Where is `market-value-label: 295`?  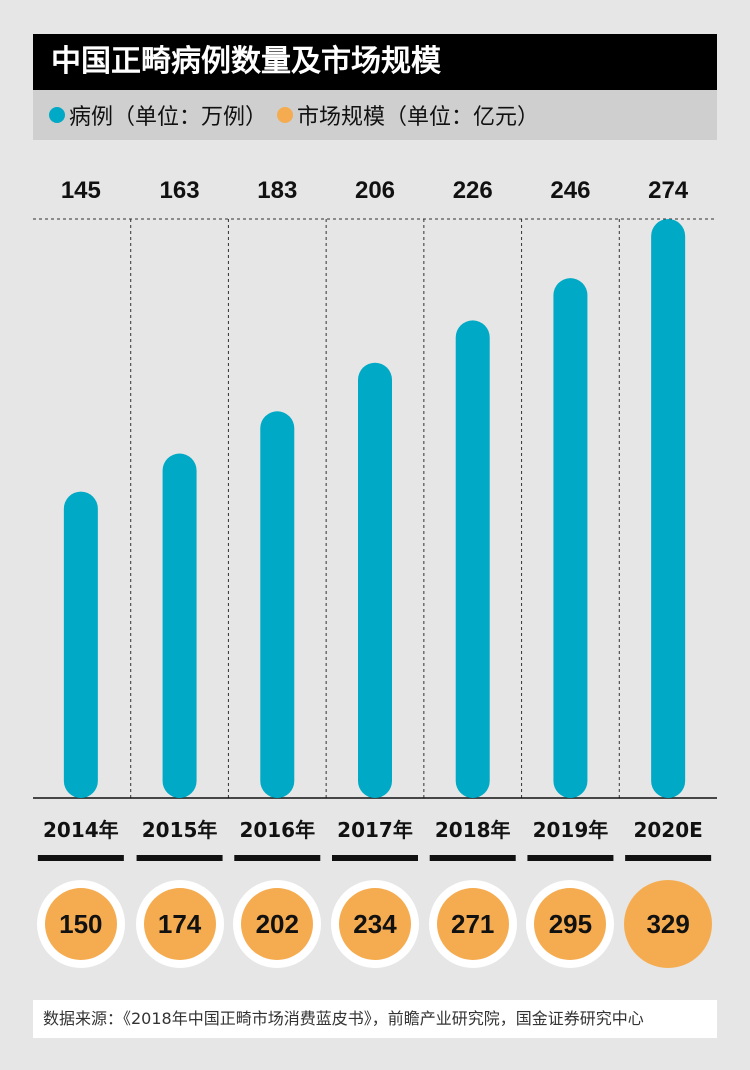 market-value-label: 295 is located at coordinates (570, 924).